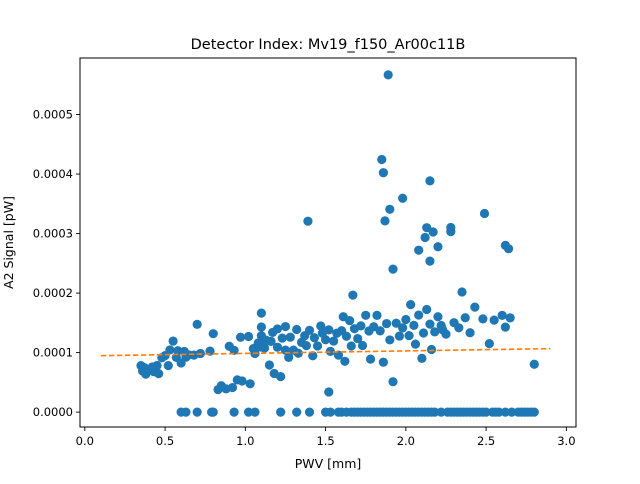 The image size is (640, 484). Describe the element at coordinates (53, 234) in the screenshot. I see `y-tick-label: 0.0003` at that location.